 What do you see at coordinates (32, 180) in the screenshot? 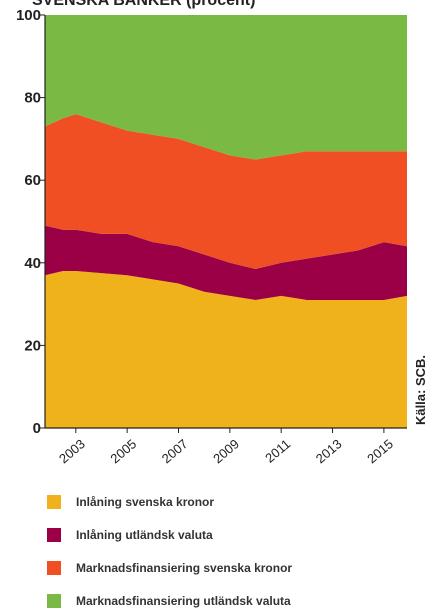
I see `y-tick-label: 60` at bounding box center [32, 180].